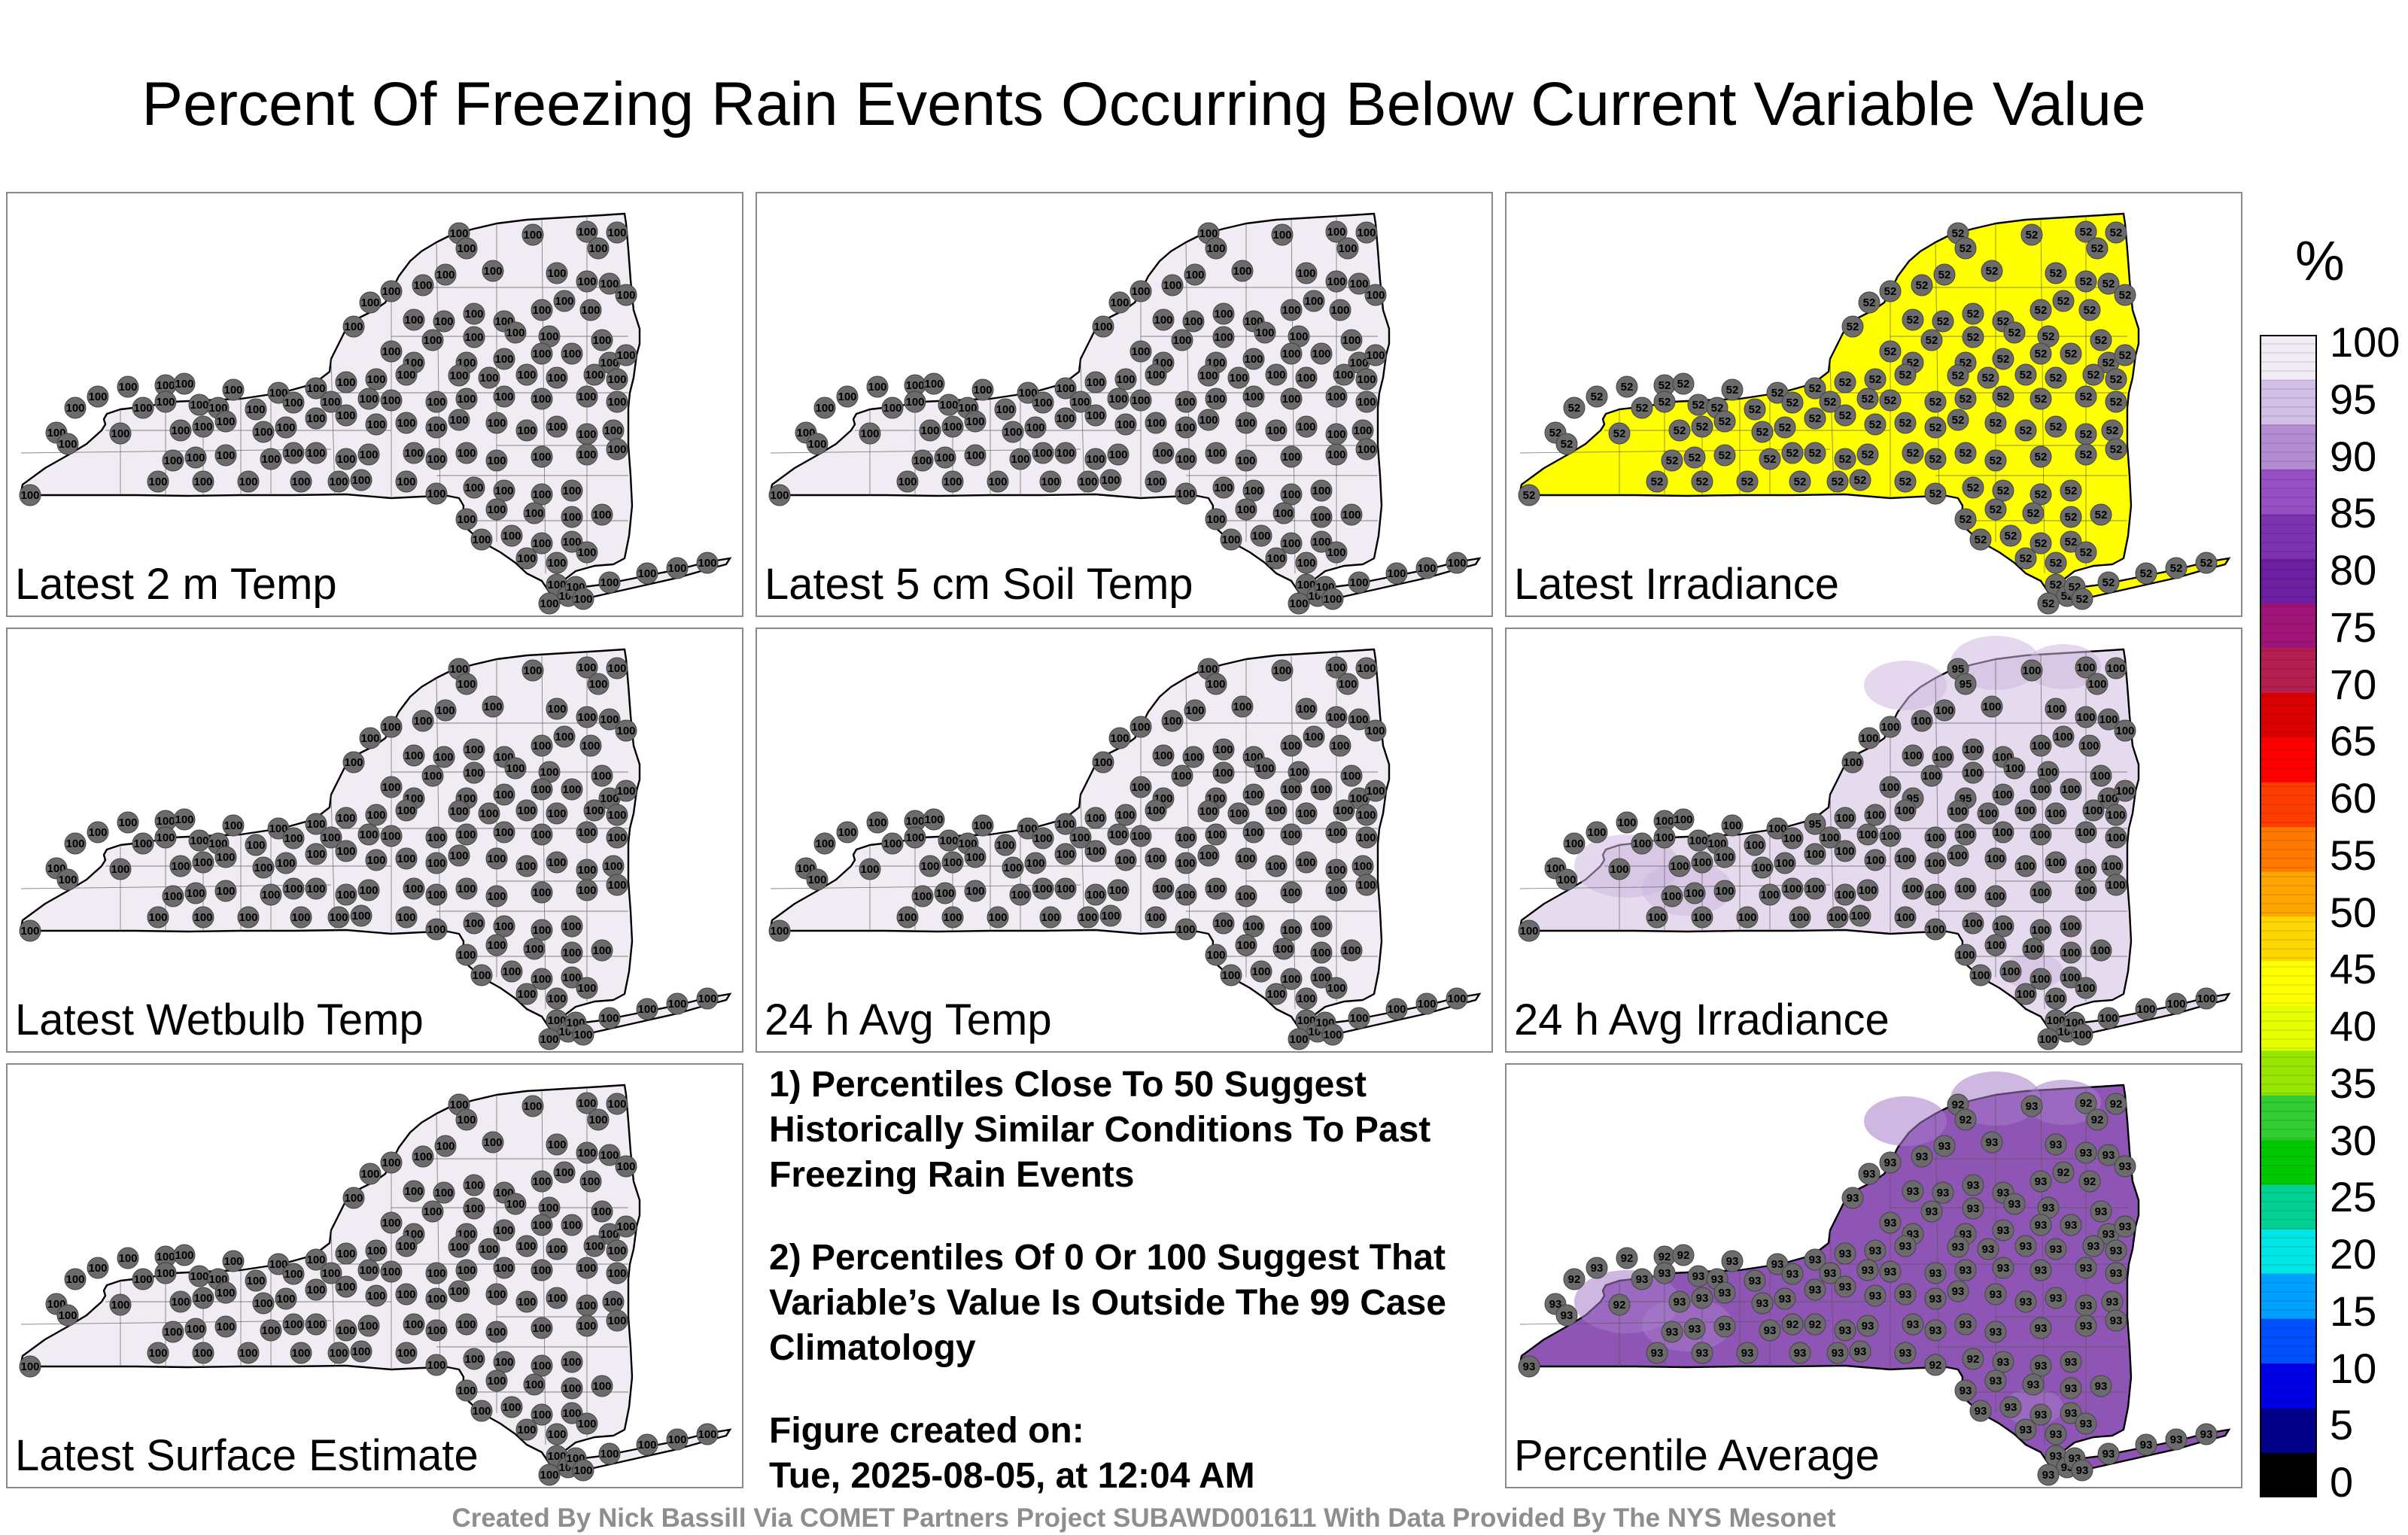 This screenshot has height=1535, width=2408. What do you see at coordinates (979, 584) in the screenshot?
I see `panel-label: Latest 5 cm Soil Temp` at bounding box center [979, 584].